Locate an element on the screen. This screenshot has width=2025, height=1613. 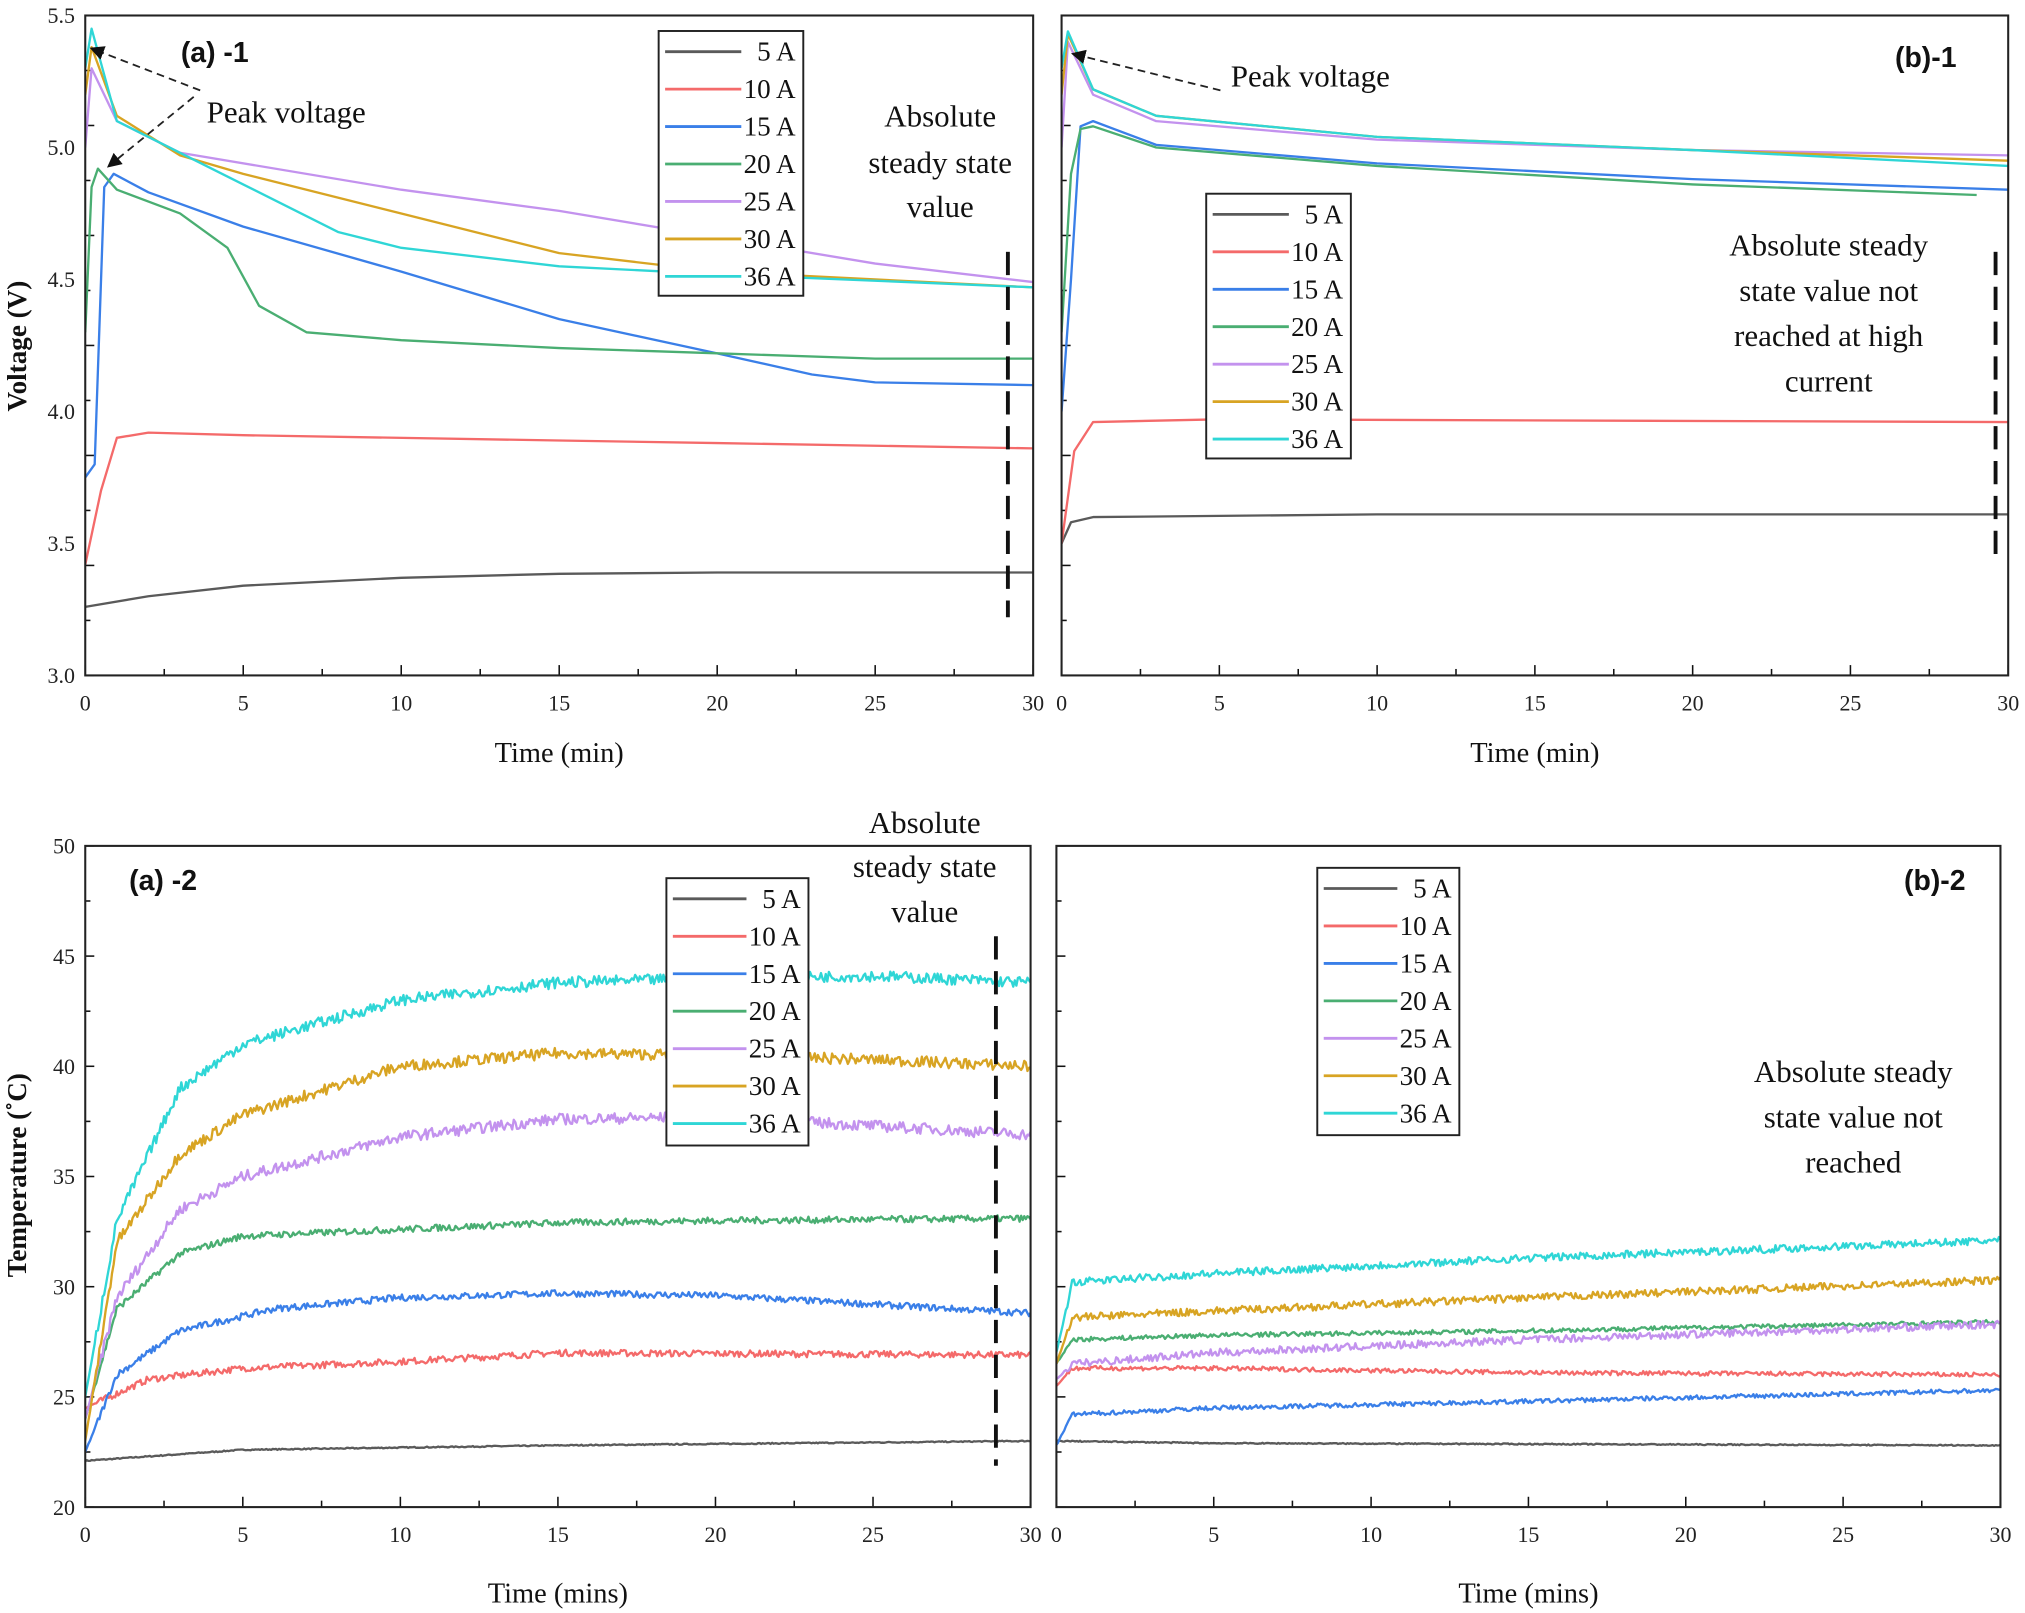
annotation-text: current is located at coordinates (1829, 380).